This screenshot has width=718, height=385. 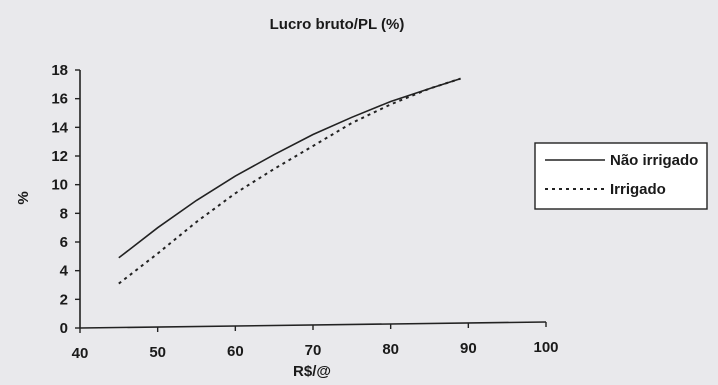 What do you see at coordinates (59, 127) in the screenshot?
I see `y-tick-label: 14` at bounding box center [59, 127].